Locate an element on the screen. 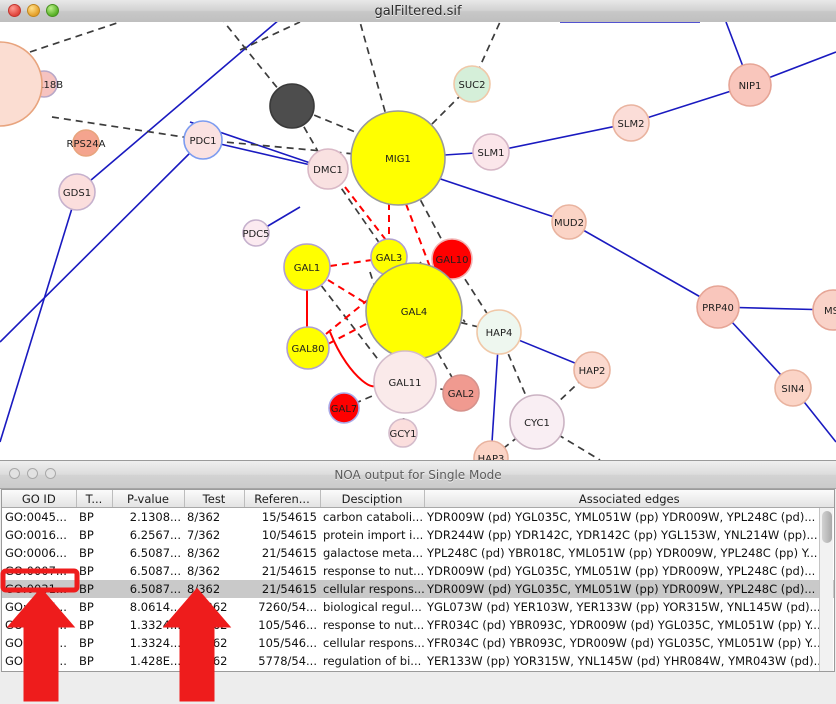  noa-window-controls is located at coordinates (32, 473).